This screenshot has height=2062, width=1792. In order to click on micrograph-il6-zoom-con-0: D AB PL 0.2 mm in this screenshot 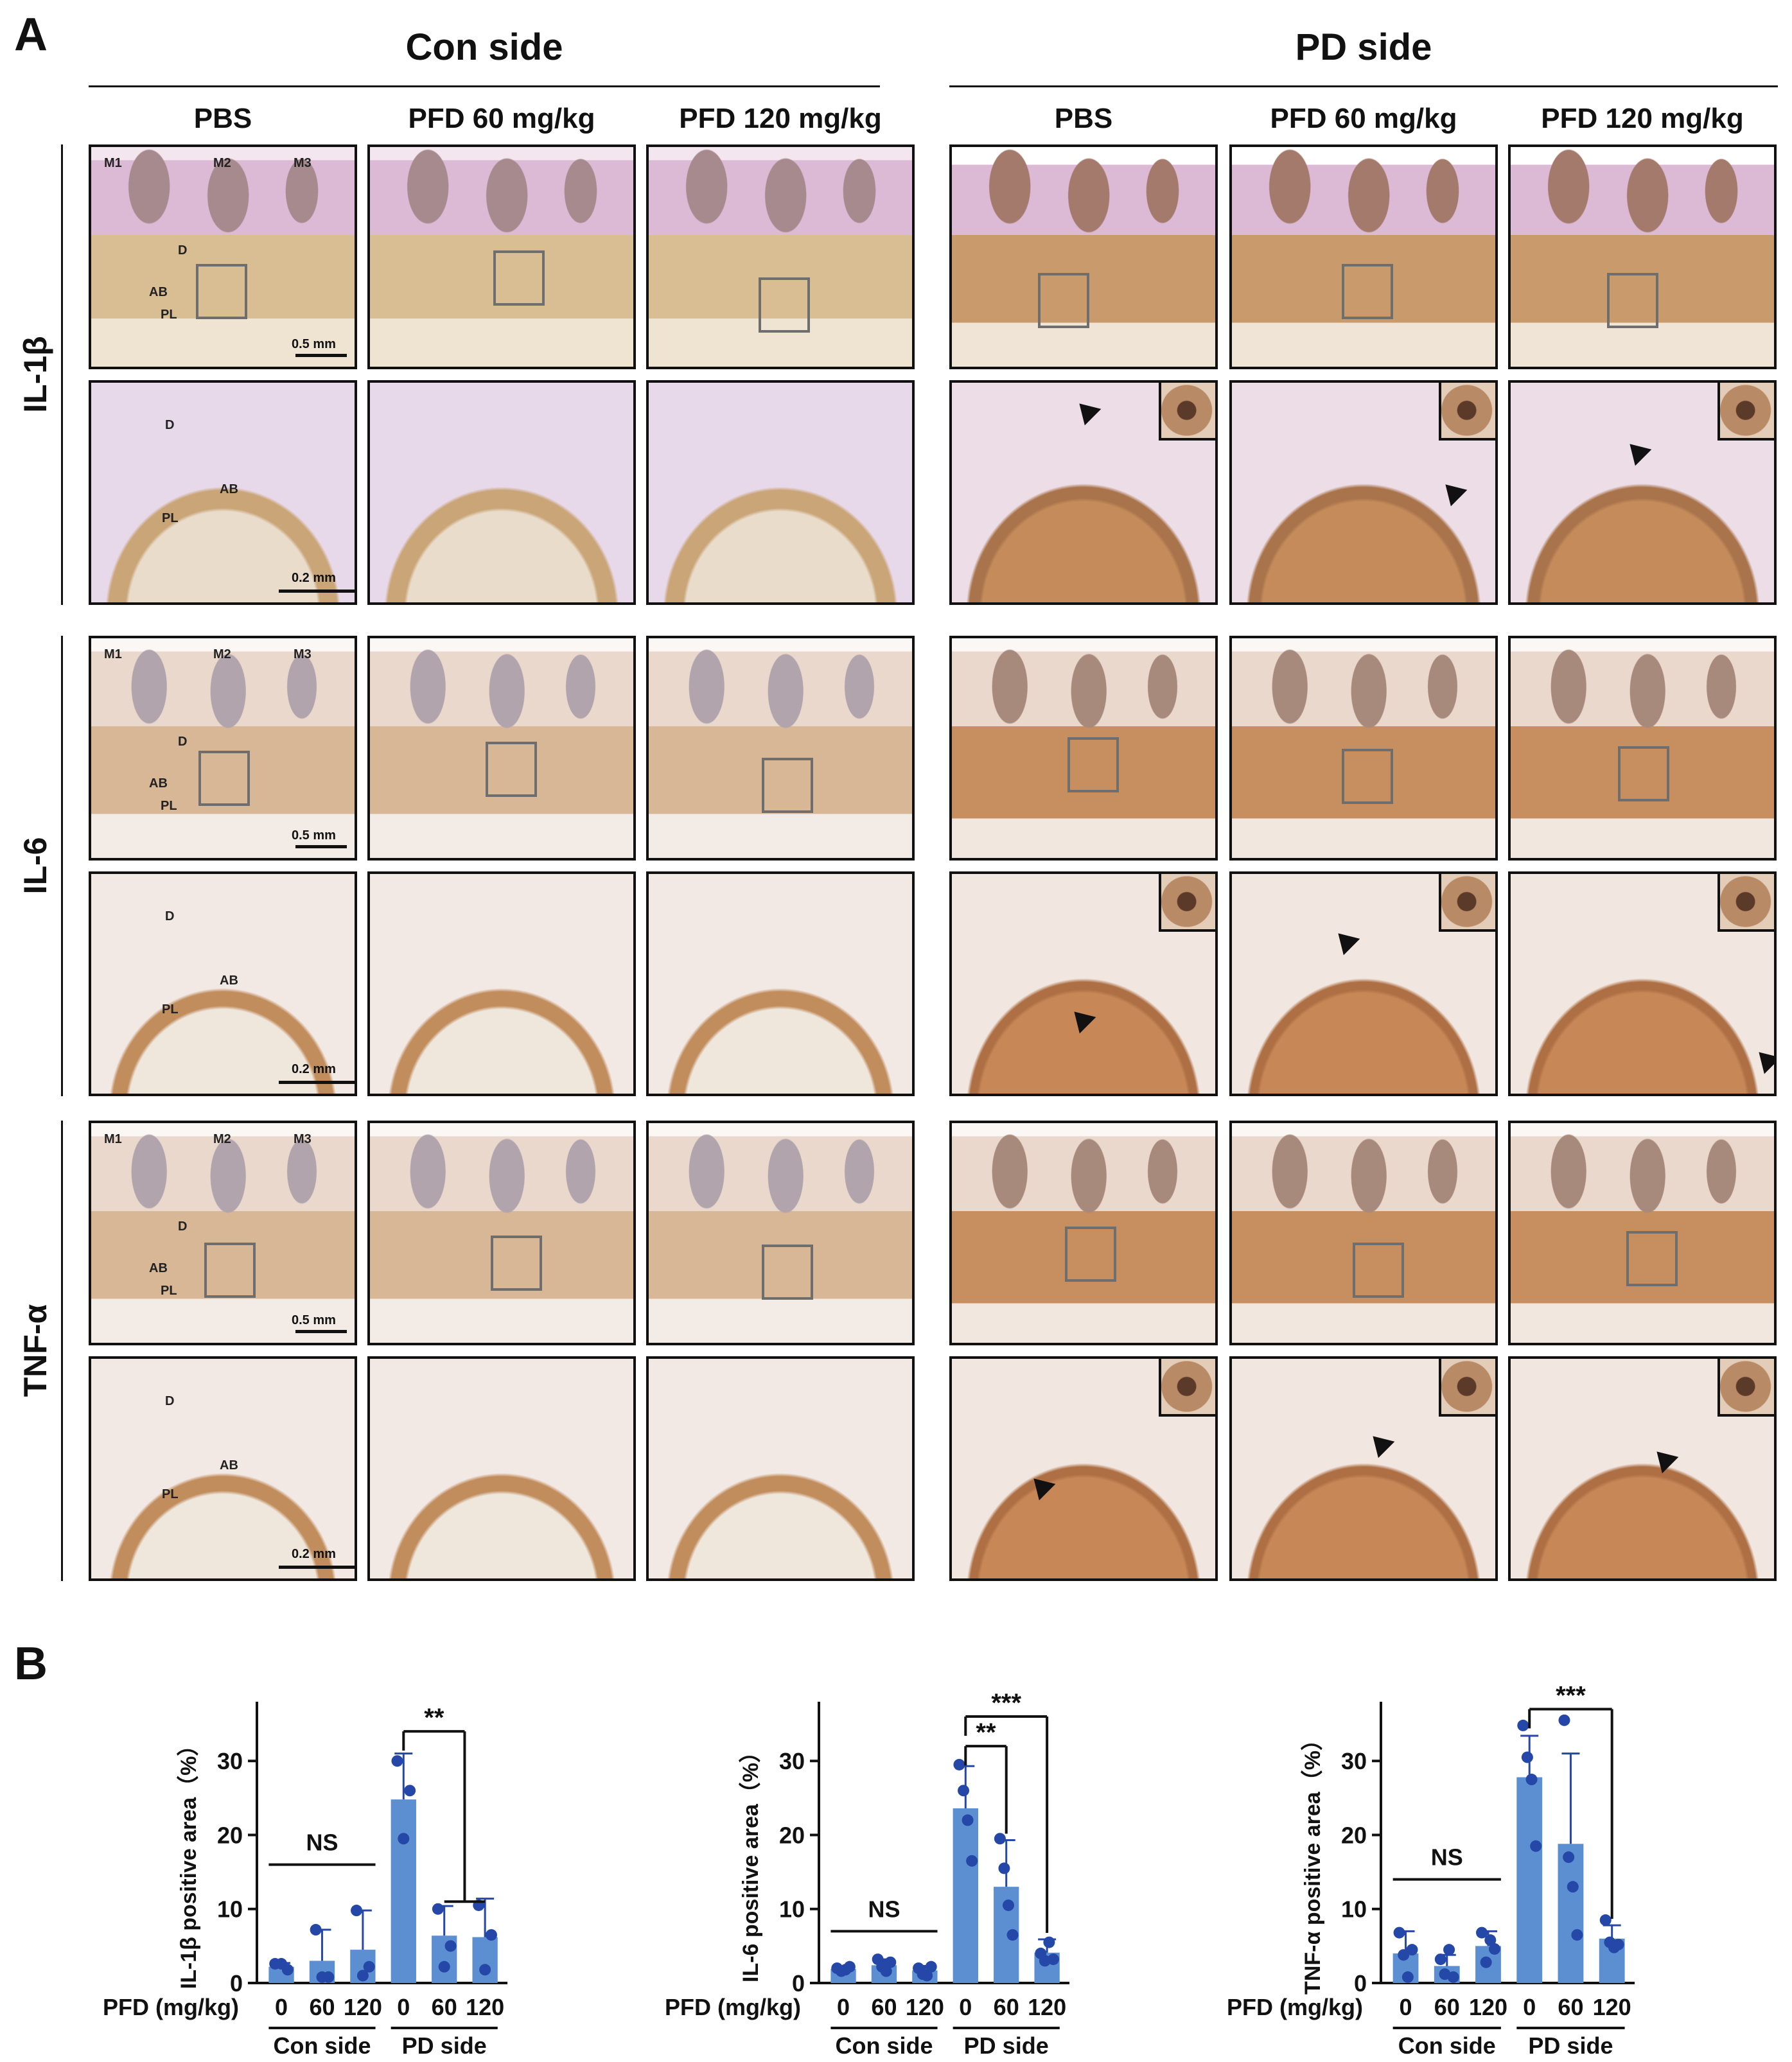, I will do `click(223, 983)`.